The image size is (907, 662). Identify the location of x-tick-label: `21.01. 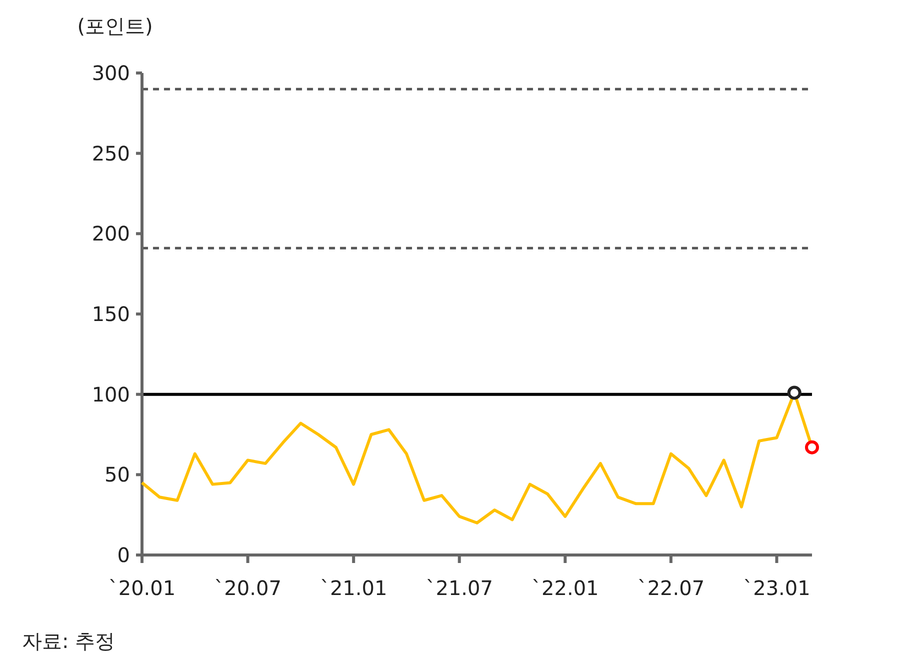
(354, 588).